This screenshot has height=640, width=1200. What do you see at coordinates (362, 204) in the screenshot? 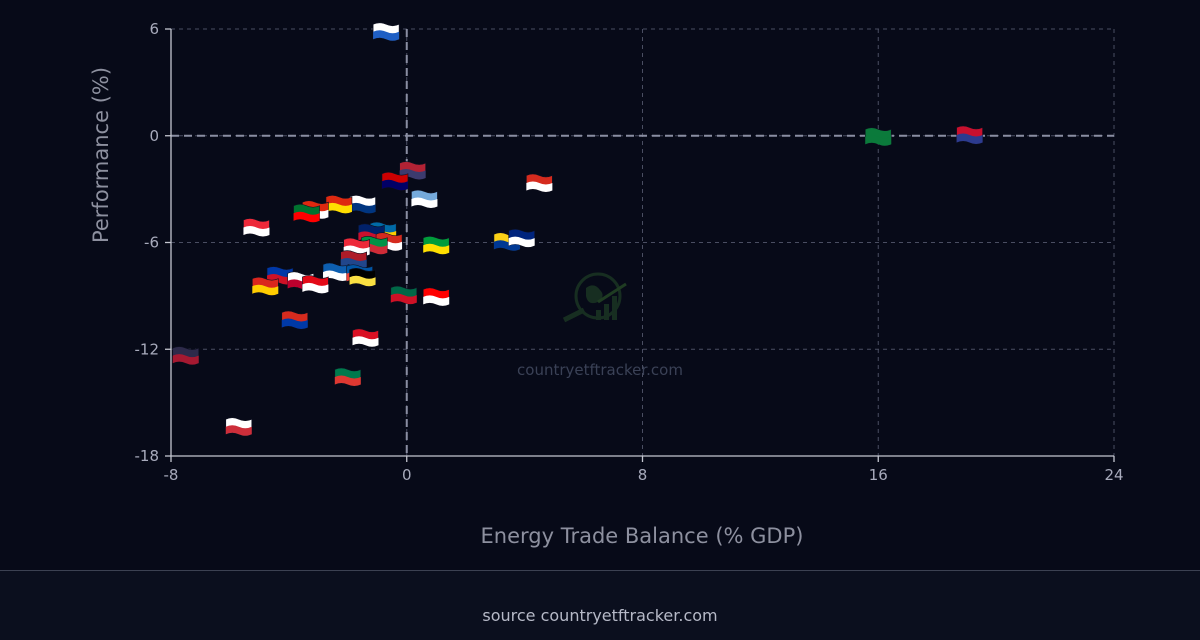
I see `flag-point-finland: Finland` at bounding box center [362, 204].